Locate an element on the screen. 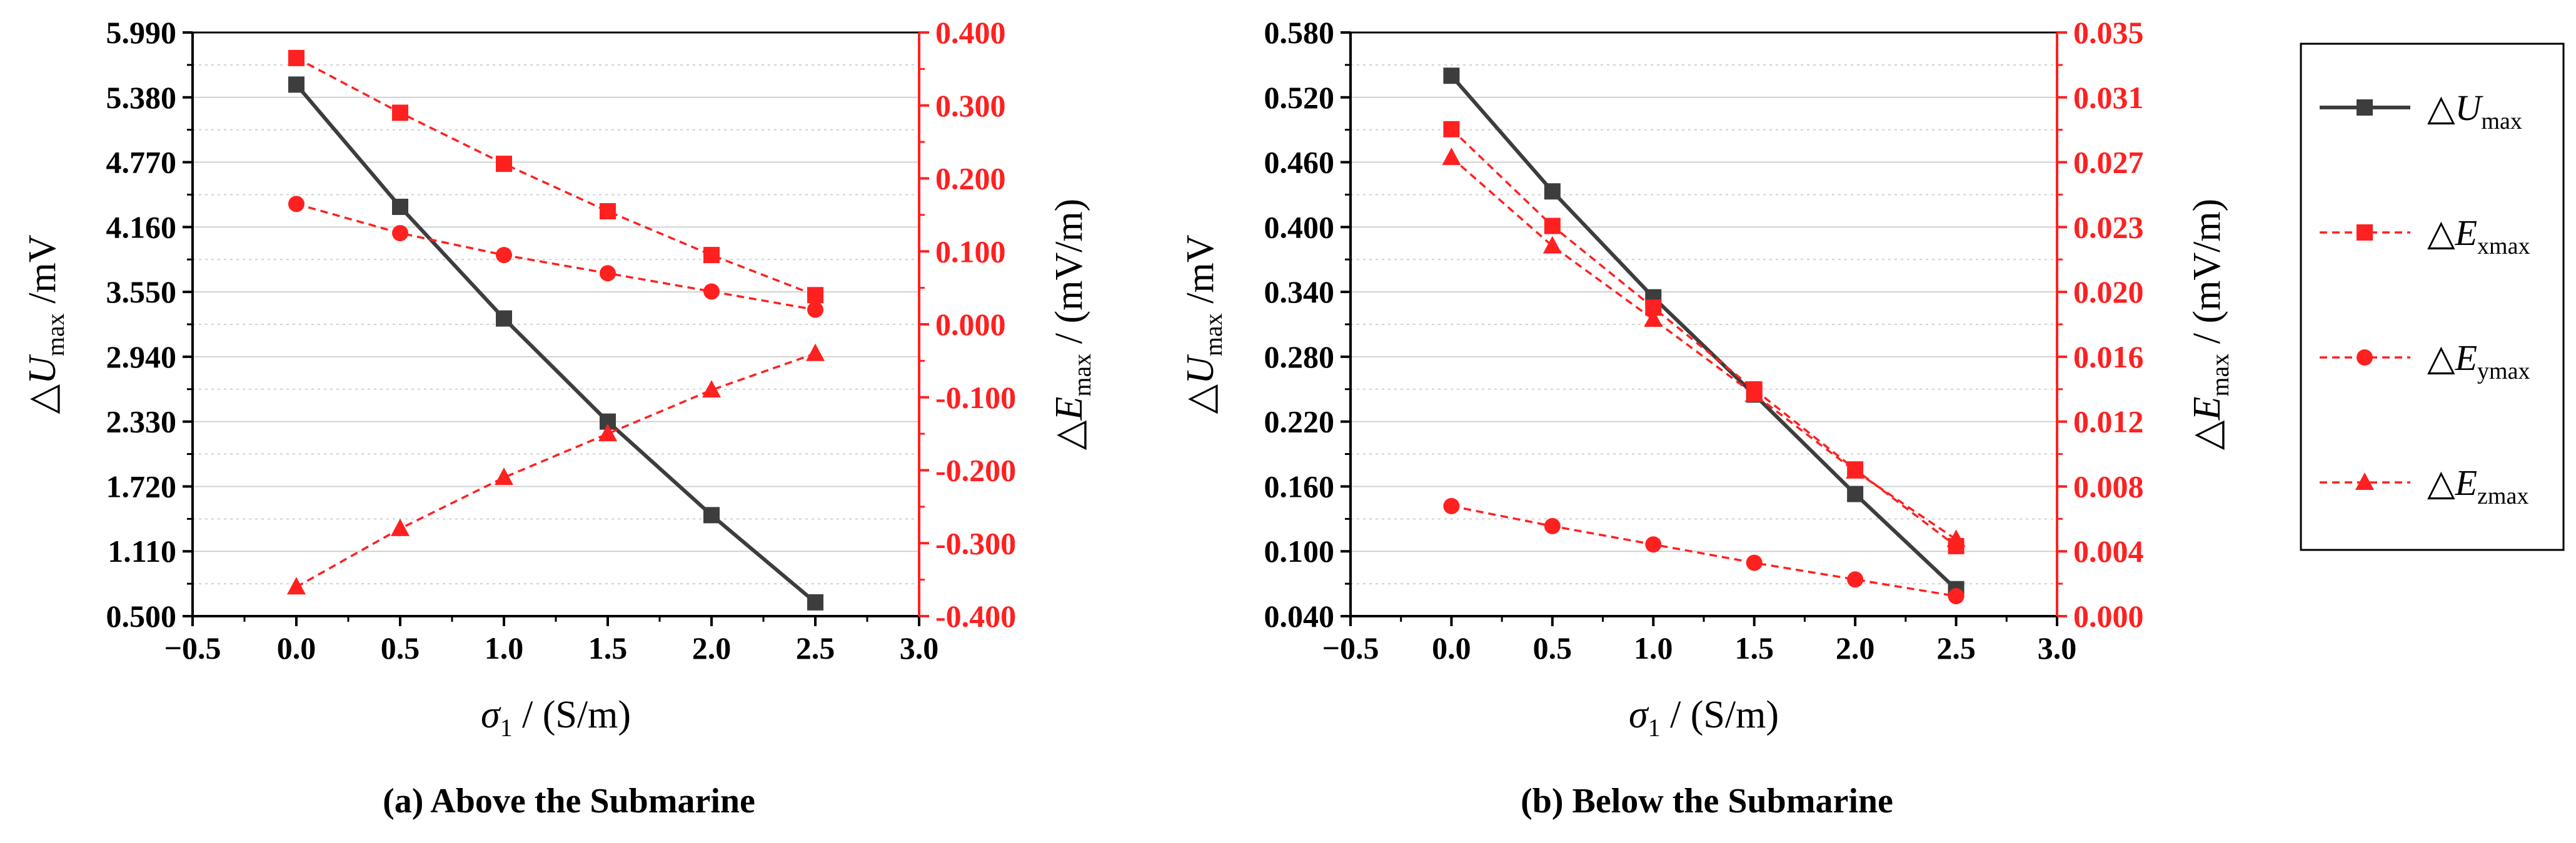 This screenshot has width=2576, height=843. y-left-label-unit: /mV is located at coordinates (1200, 273).